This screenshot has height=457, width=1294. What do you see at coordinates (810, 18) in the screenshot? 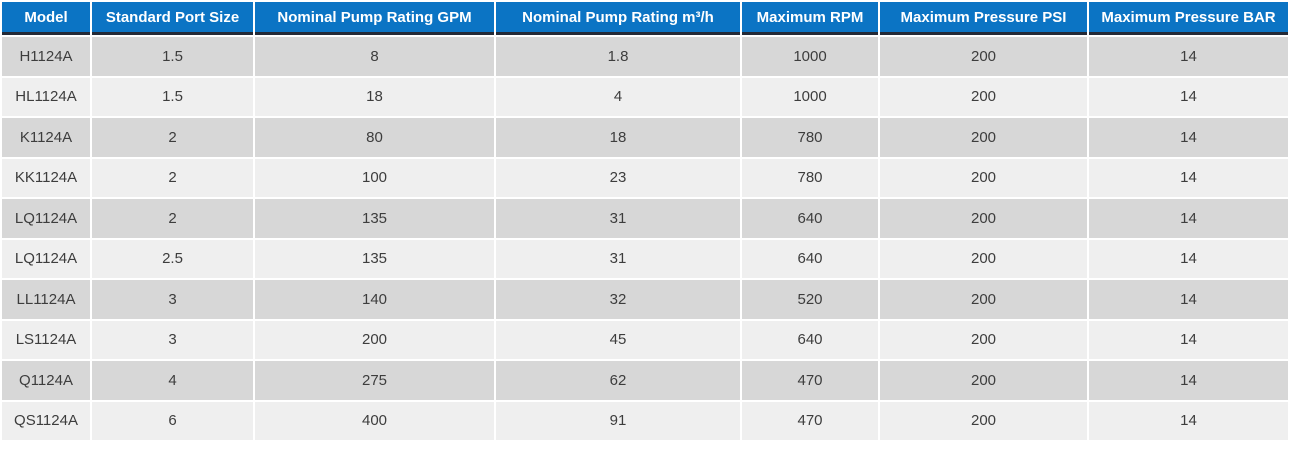
I see `column-header: Maximum RPM` at bounding box center [810, 18].